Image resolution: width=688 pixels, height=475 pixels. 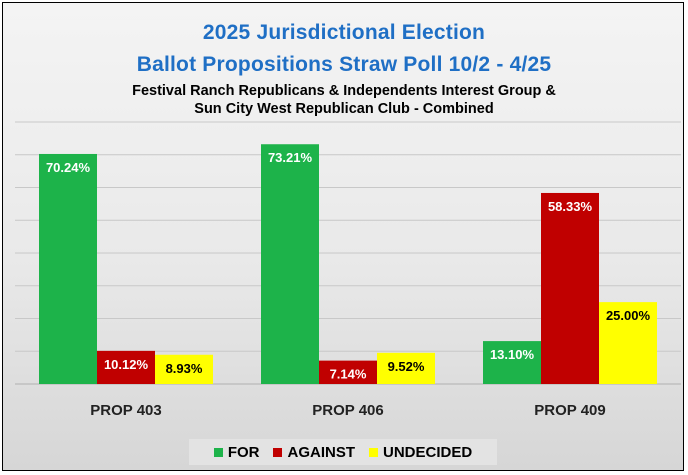 I want to click on chart-subtitle-line2: Sun City West Republican Club - Combined, so click(x=344, y=109).